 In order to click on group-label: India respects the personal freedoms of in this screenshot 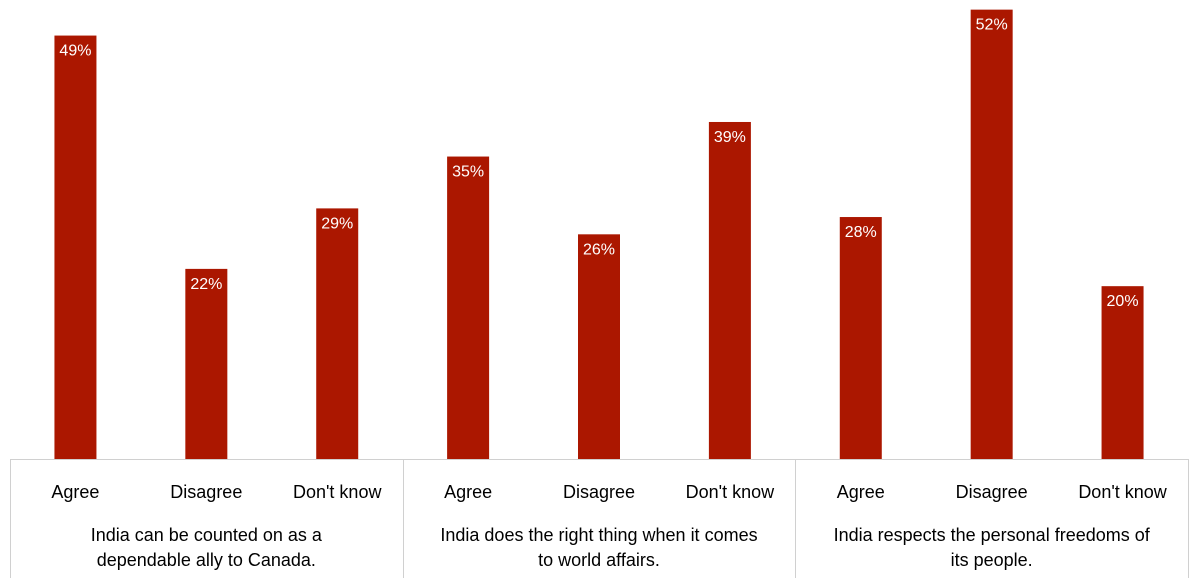, I will do `click(992, 535)`.